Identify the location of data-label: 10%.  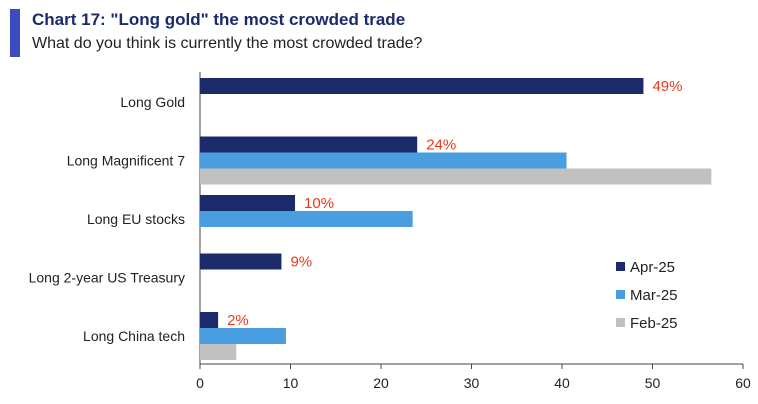
(319, 203).